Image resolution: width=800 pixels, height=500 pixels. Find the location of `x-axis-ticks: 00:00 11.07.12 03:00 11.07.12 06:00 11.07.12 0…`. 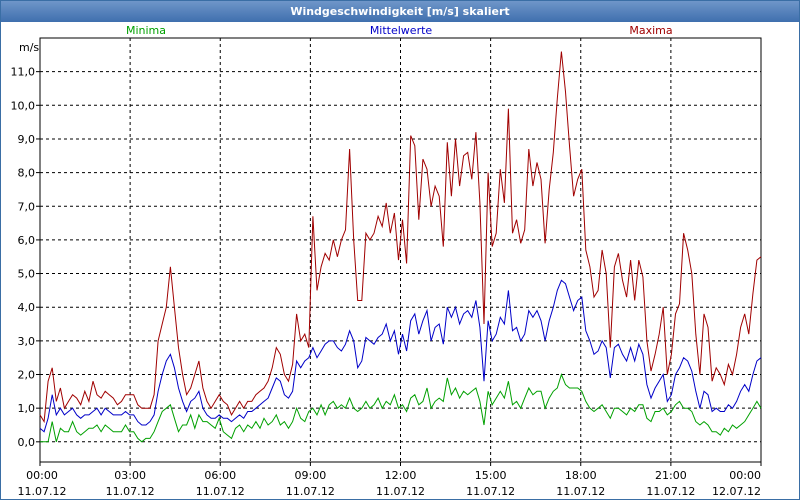

x-axis-ticks: 00:00 11.07.12 03:00 11.07.12 06:00 11.07.12 0… is located at coordinates (390, 480).